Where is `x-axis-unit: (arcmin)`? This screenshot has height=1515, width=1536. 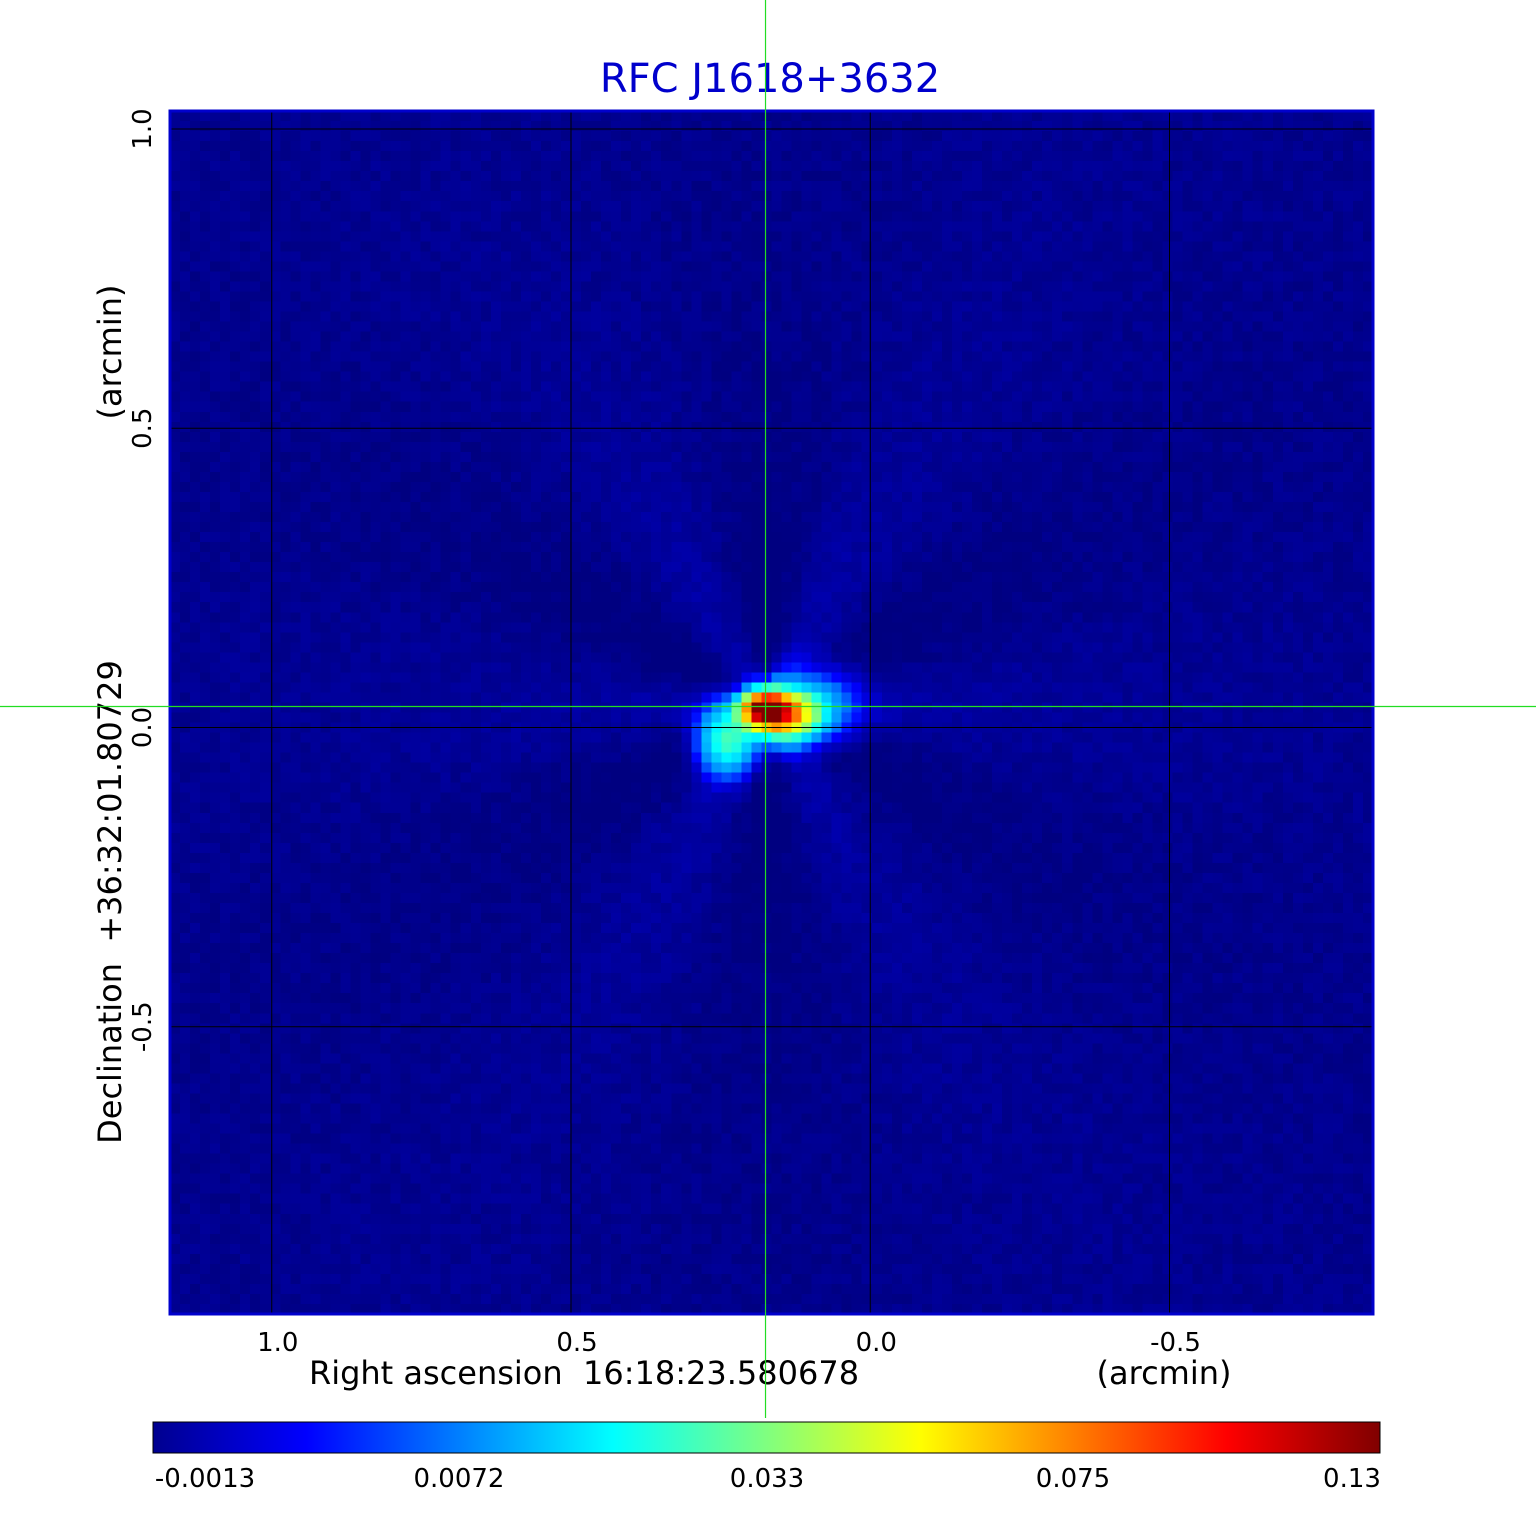
x-axis-unit: (arcmin) is located at coordinates (1164, 1373).